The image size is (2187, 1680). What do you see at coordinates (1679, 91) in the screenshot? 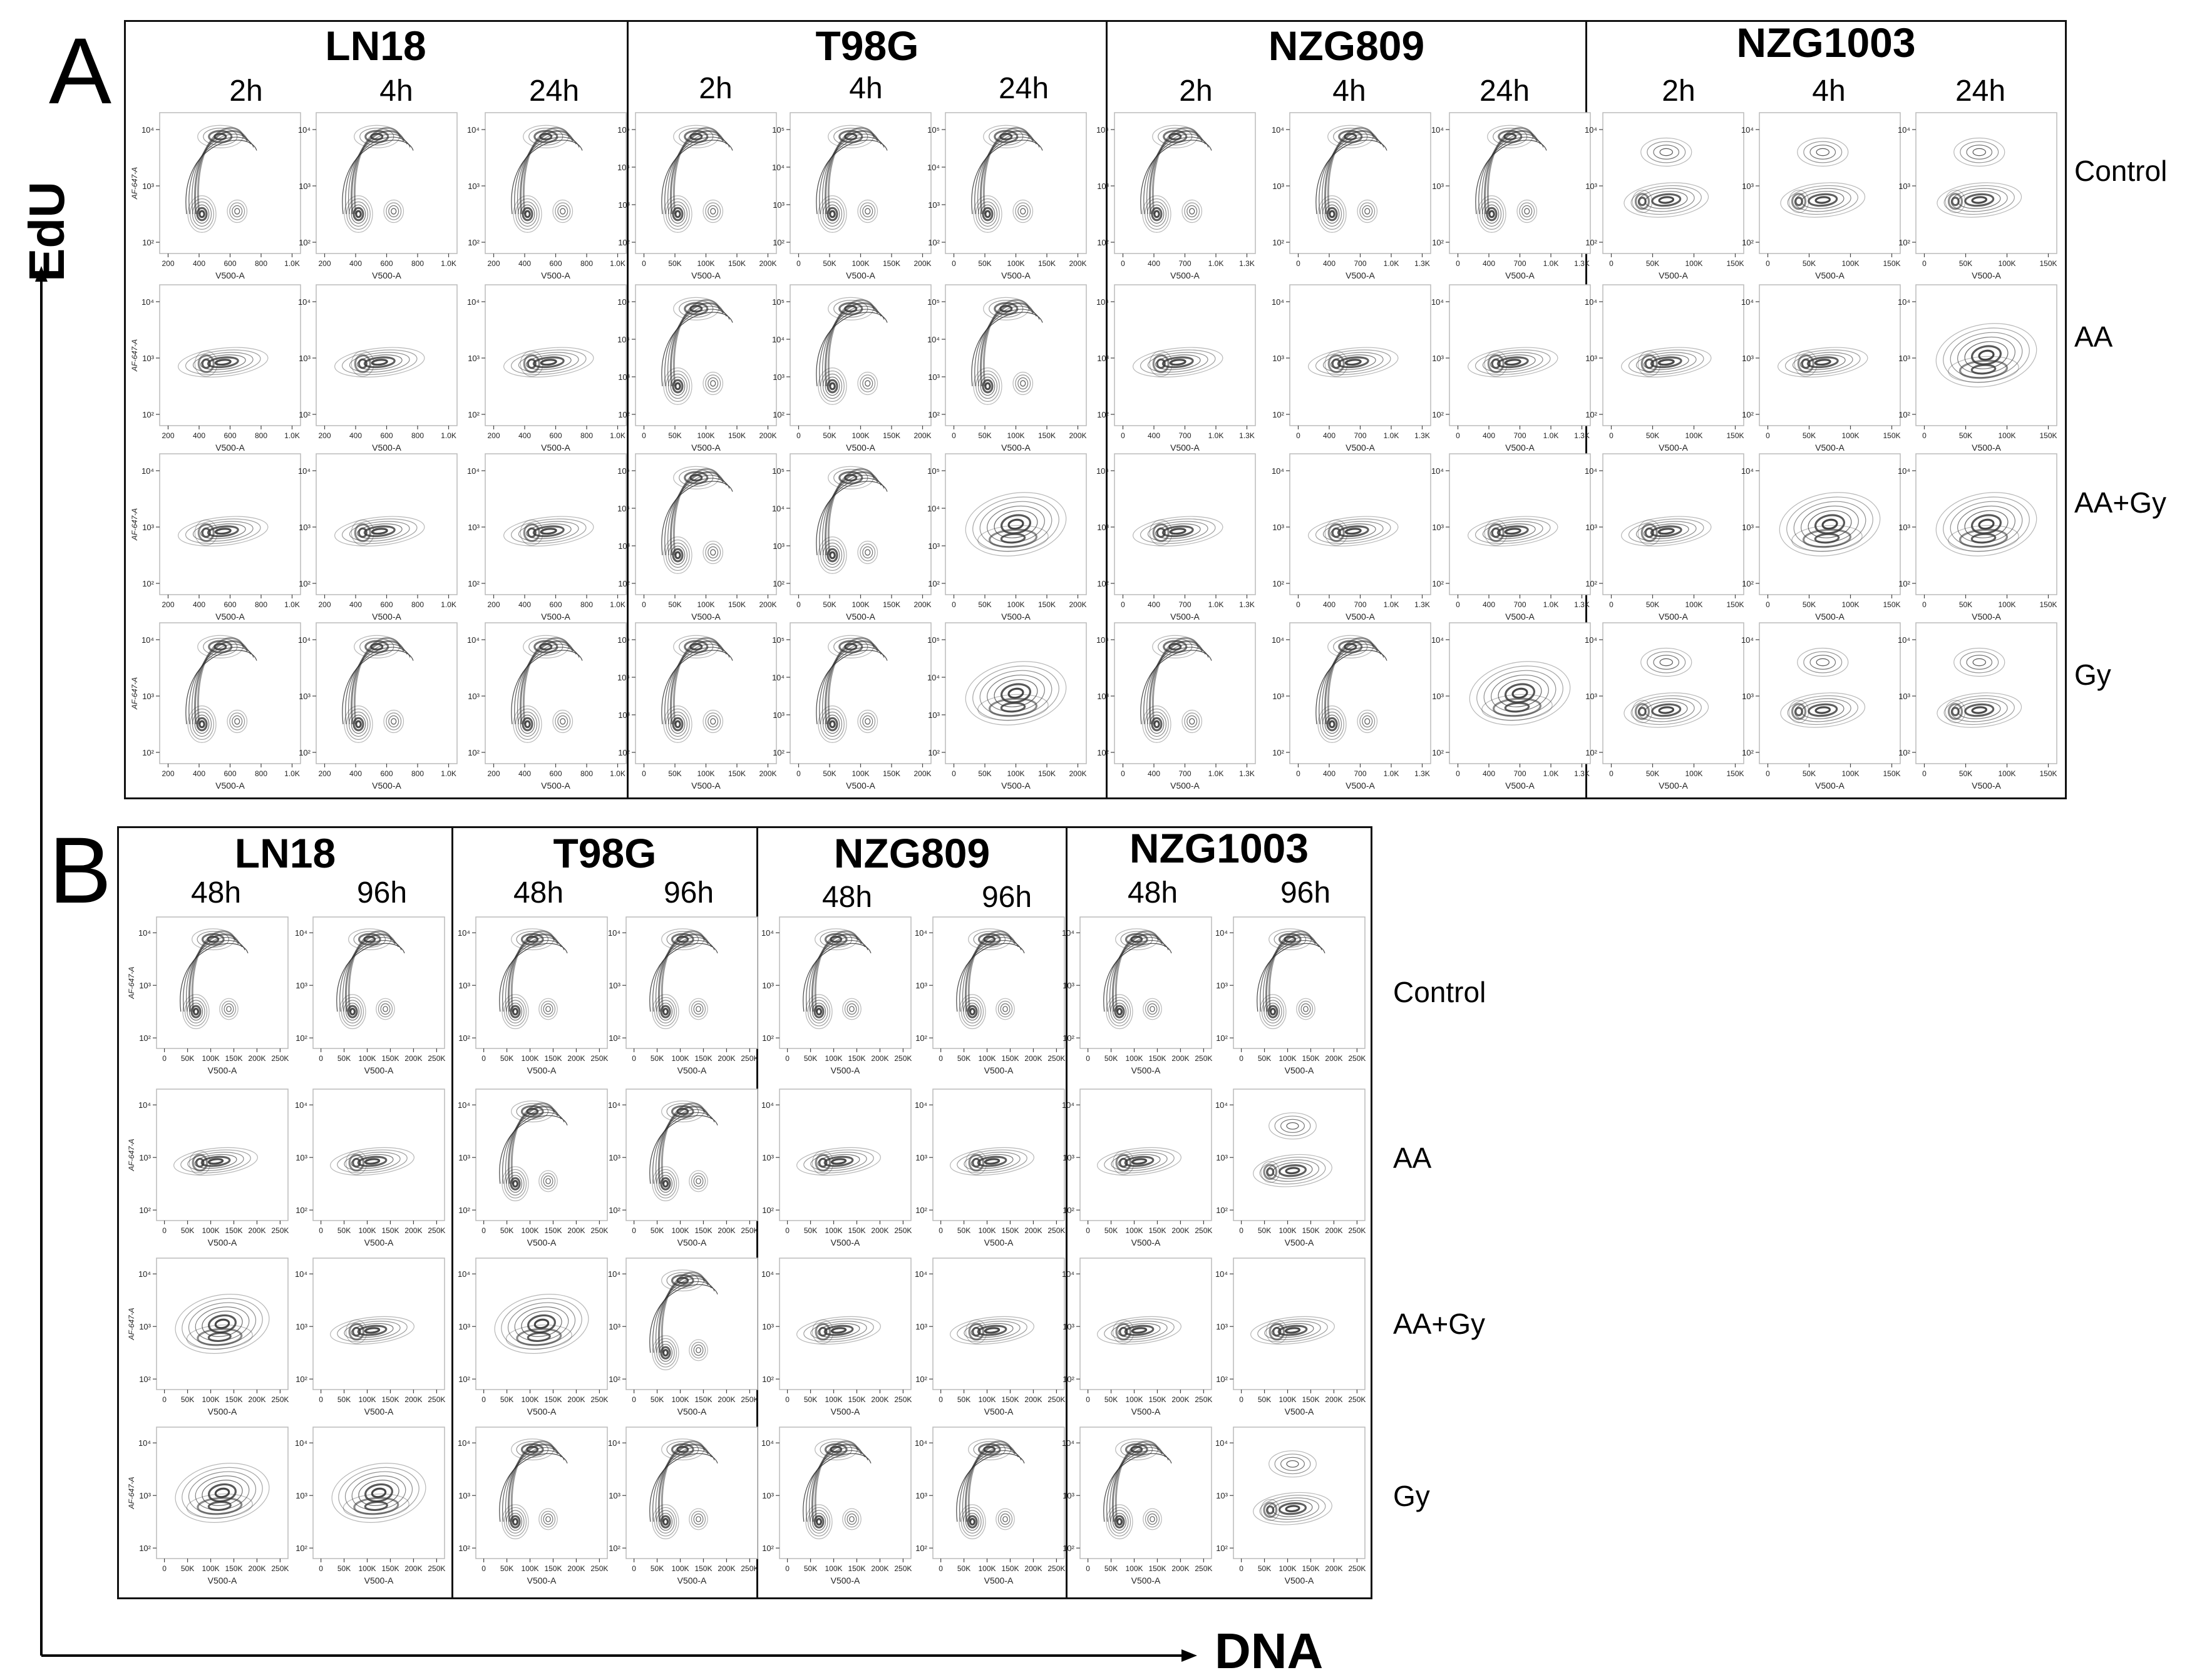
I see `panel-a-time: 2h` at bounding box center [1679, 91].